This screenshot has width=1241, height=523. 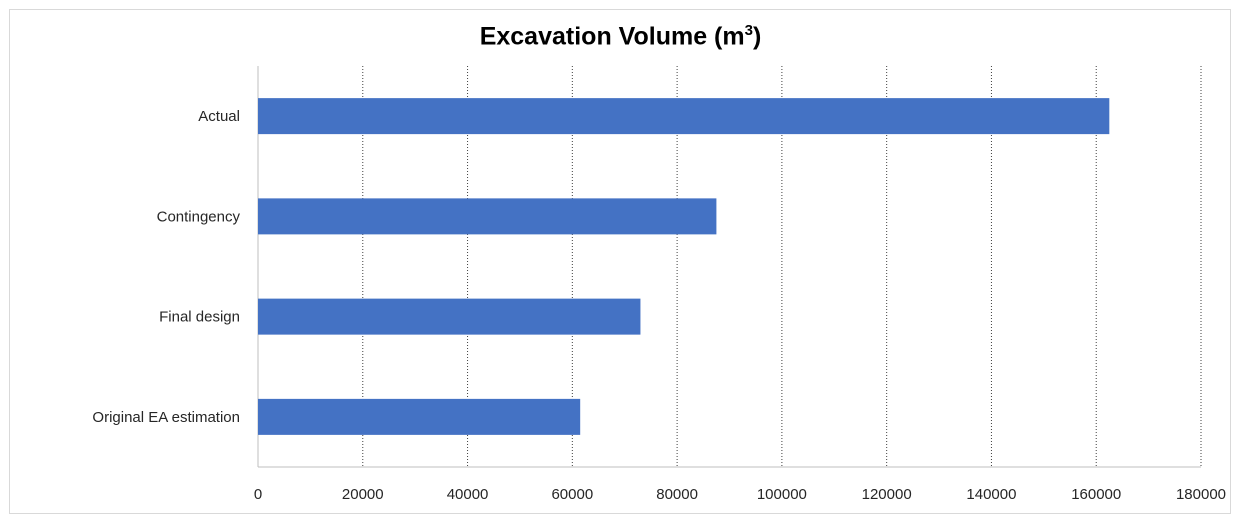 What do you see at coordinates (887, 494) in the screenshot?
I see `x-tick-label: 120000` at bounding box center [887, 494].